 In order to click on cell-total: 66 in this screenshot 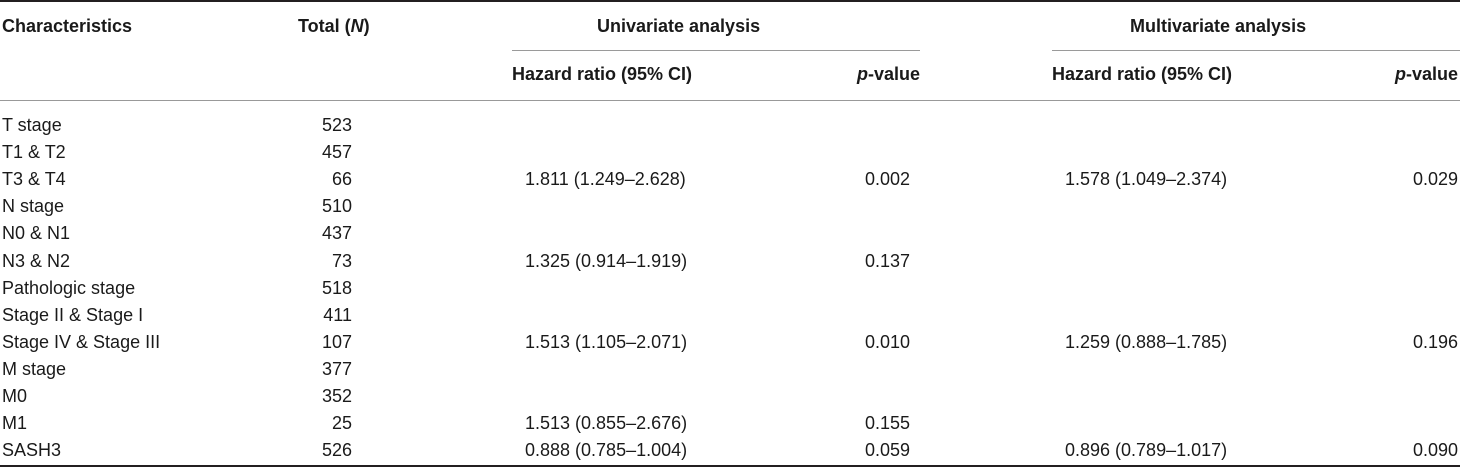, I will do `click(341, 179)`.